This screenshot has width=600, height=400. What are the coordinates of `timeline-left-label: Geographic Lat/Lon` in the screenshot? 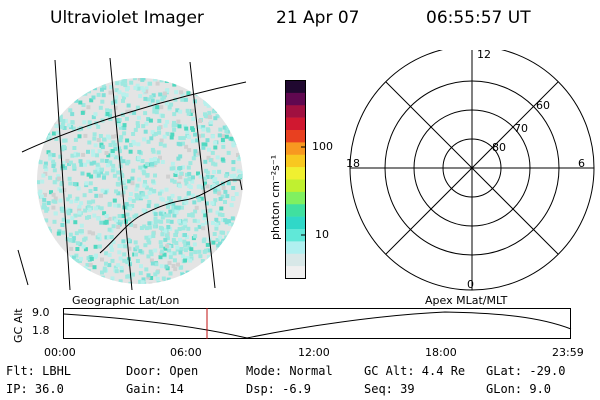 It's located at (126, 300).